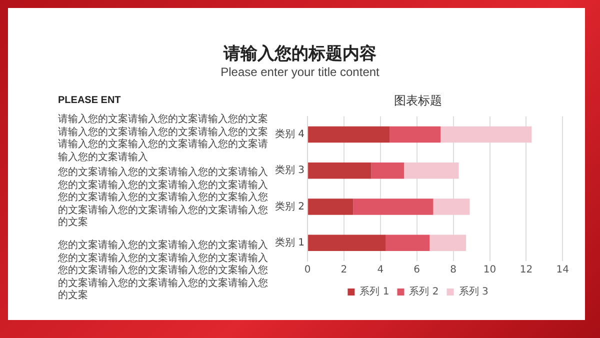 The image size is (600, 338). Describe the element at coordinates (307, 270) in the screenshot. I see `x-tick-label: 0` at that location.